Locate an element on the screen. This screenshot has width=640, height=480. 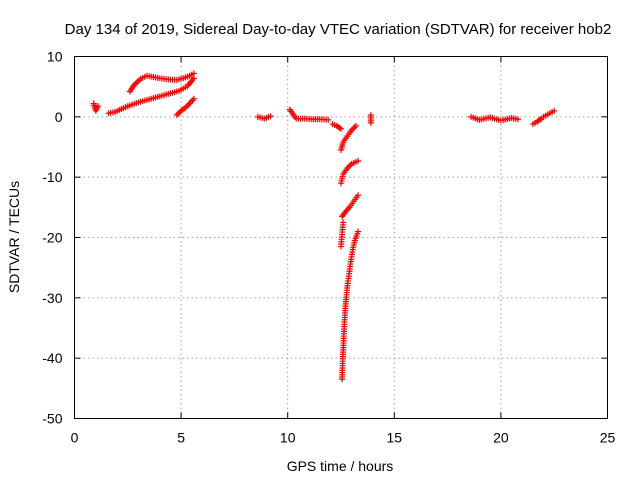
series-arc-1a is located at coordinates (95, 107).